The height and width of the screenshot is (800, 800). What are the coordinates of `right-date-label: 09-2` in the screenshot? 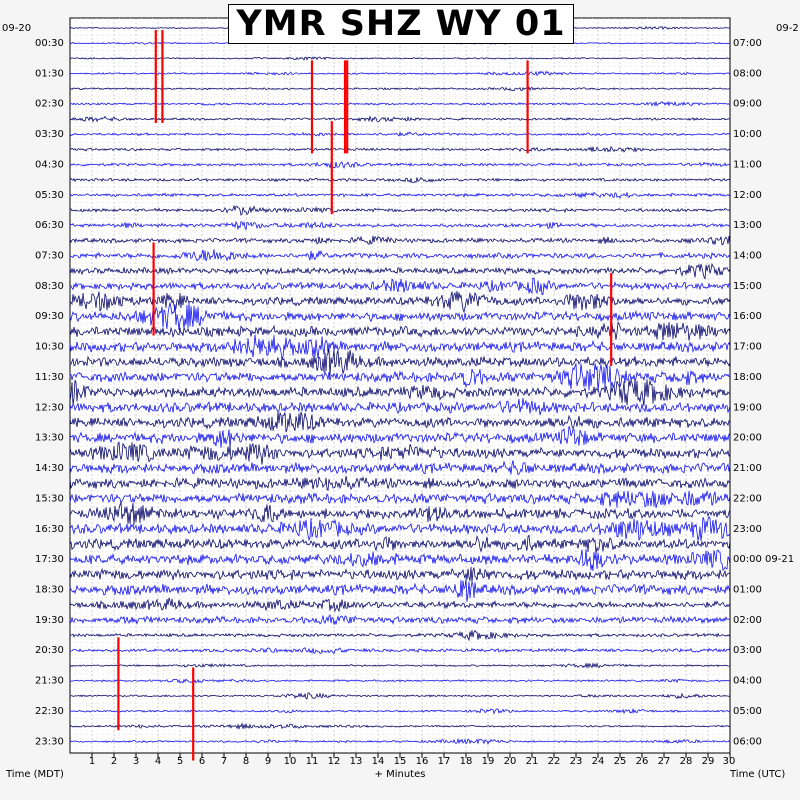 It's located at (787, 28).